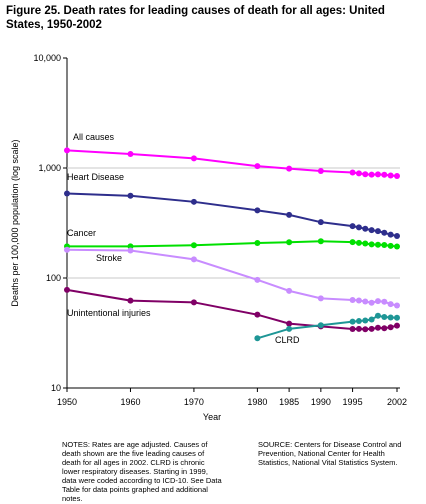  I want to click on series-label: Heart Disease, so click(95, 177).